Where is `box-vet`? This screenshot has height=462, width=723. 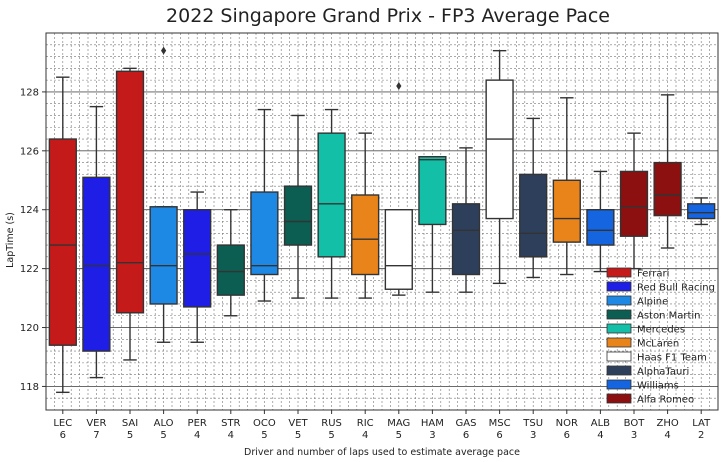 box-vet is located at coordinates (298, 206).